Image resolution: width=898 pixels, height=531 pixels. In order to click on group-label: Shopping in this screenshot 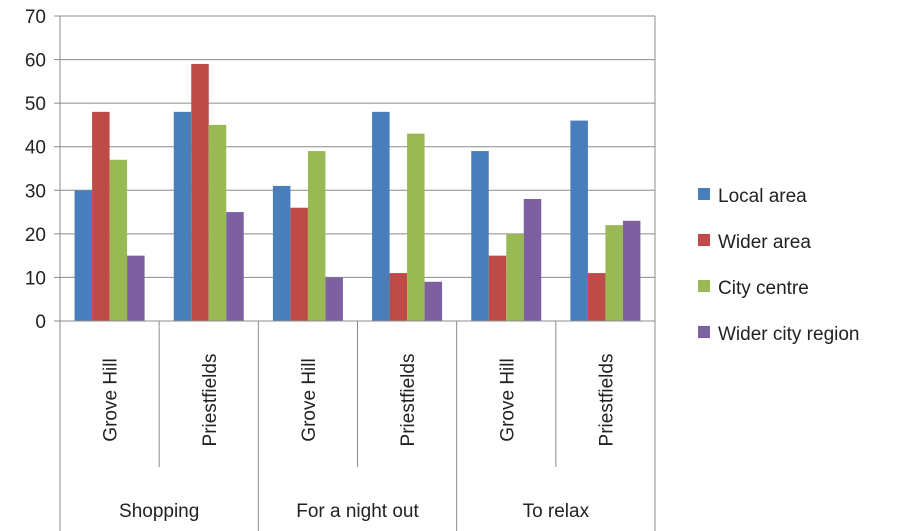, I will do `click(159, 511)`.